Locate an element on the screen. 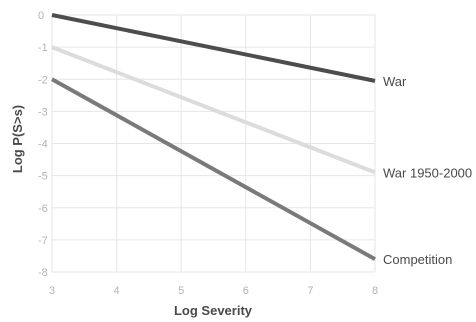 The height and width of the screenshot is (322, 476). series-label: War 1950-2000 is located at coordinates (427, 172).